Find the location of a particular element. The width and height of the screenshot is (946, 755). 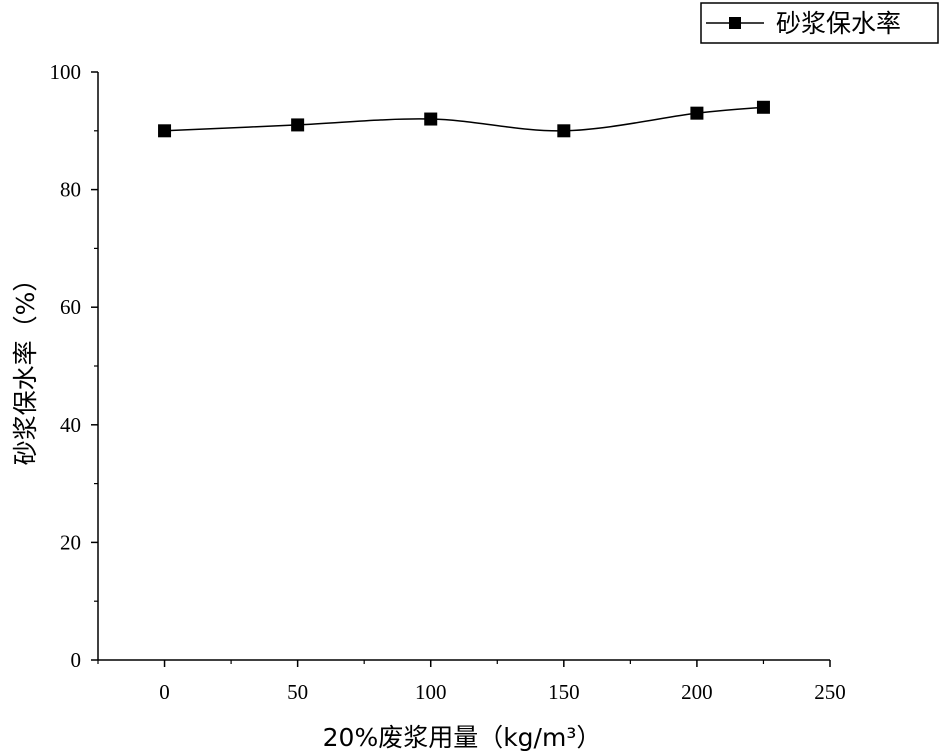

legend: 砂浆保水率 is located at coordinates (819, 23).